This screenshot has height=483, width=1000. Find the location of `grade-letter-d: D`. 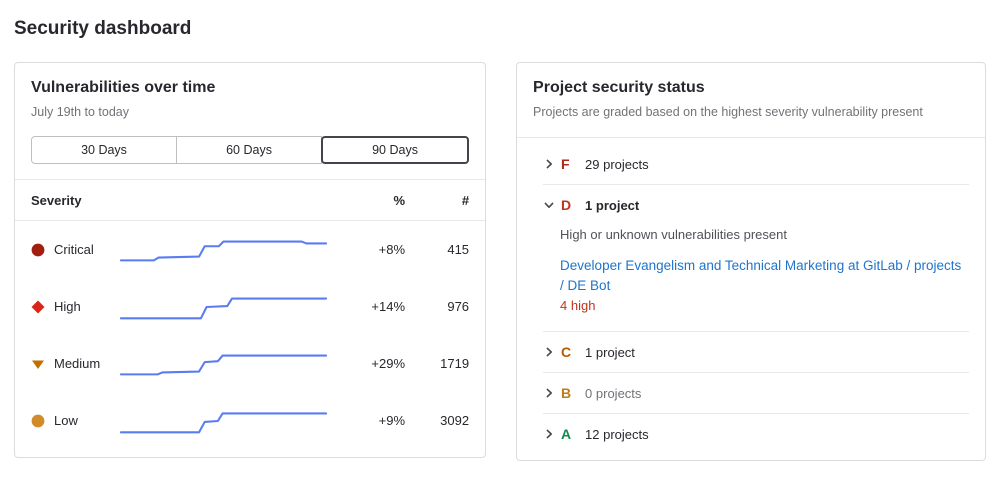

grade-letter-d: D is located at coordinates (566, 205).